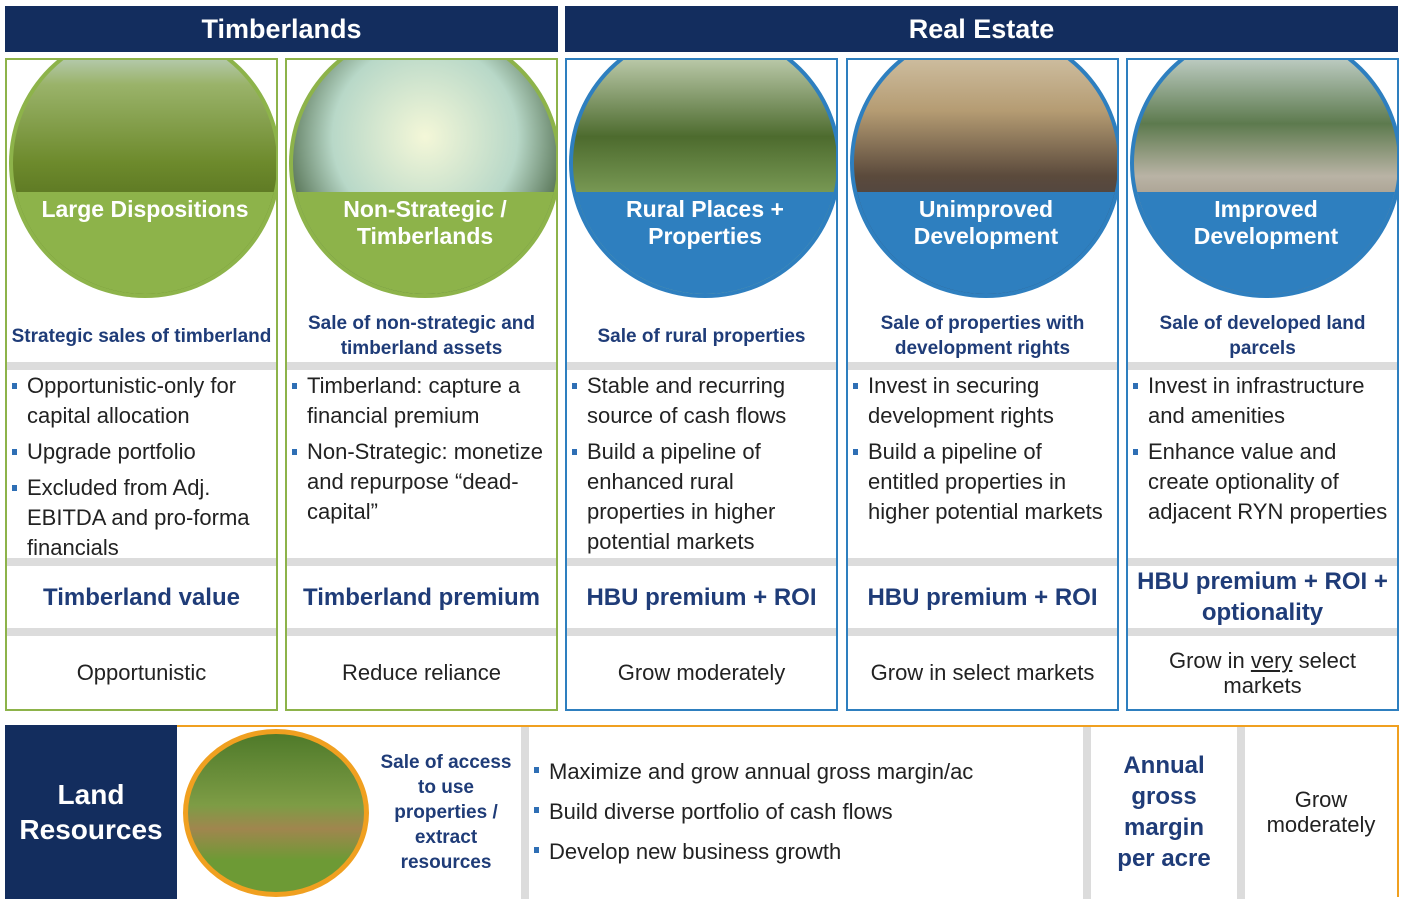 The height and width of the screenshot is (899, 1410). What do you see at coordinates (145, 209) in the screenshot?
I see `segment-label: Large Dispositions` at bounding box center [145, 209].